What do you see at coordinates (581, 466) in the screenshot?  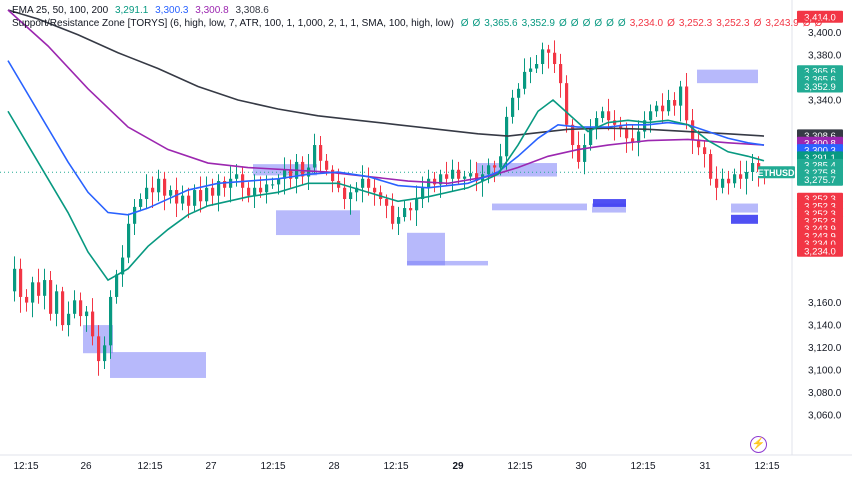 I see `x-tick-label: 30` at bounding box center [581, 466].